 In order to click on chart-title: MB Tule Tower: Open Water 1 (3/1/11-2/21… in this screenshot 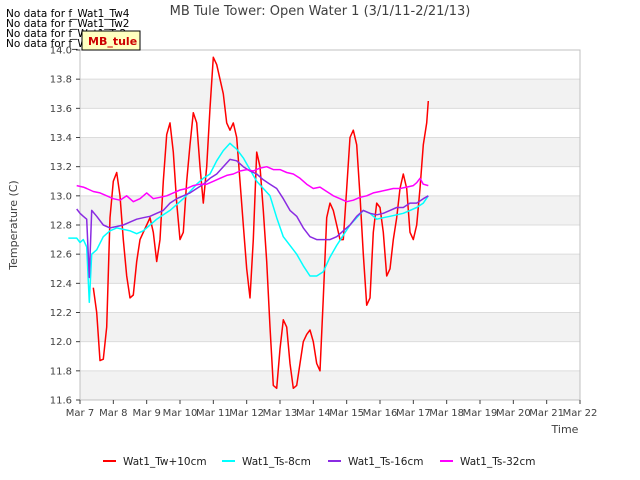, I will do `click(320, 11)`.